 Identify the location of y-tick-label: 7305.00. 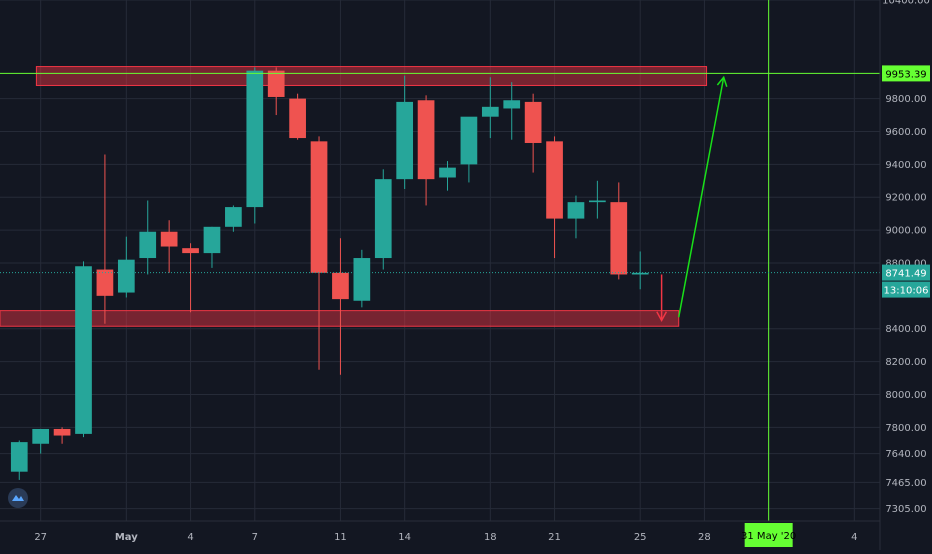
(905, 509).